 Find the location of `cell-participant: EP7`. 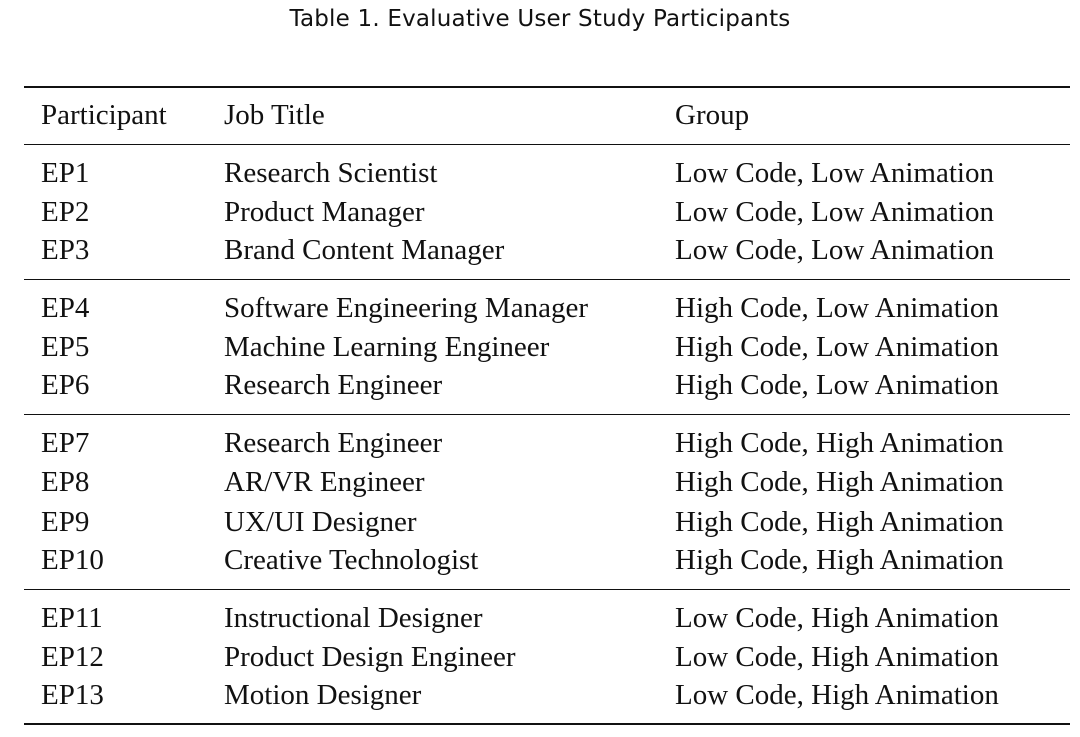

cell-participant: EP7 is located at coordinates (65, 442).